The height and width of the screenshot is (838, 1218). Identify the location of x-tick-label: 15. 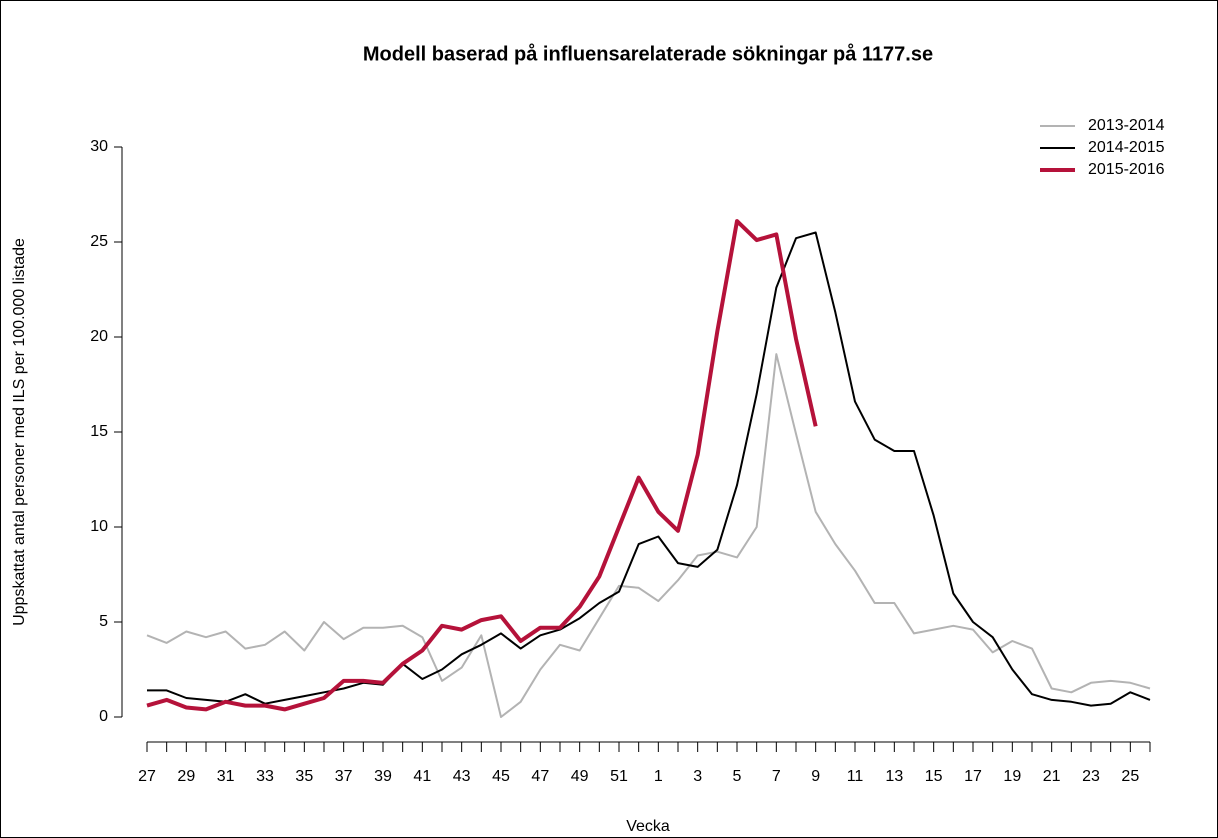
(934, 776).